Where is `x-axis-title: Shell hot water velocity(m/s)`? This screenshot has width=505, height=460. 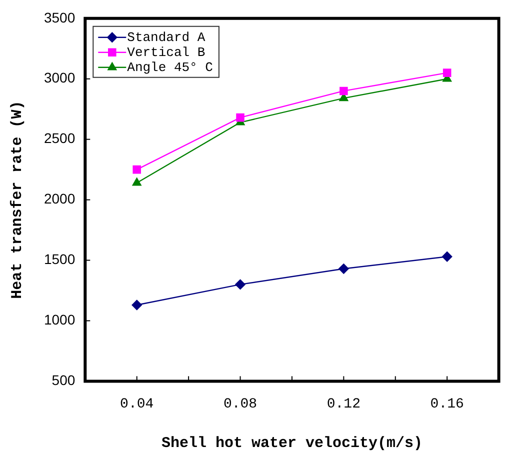
x-axis-title: Shell hot water velocity(m/s) is located at coordinates (291, 443).